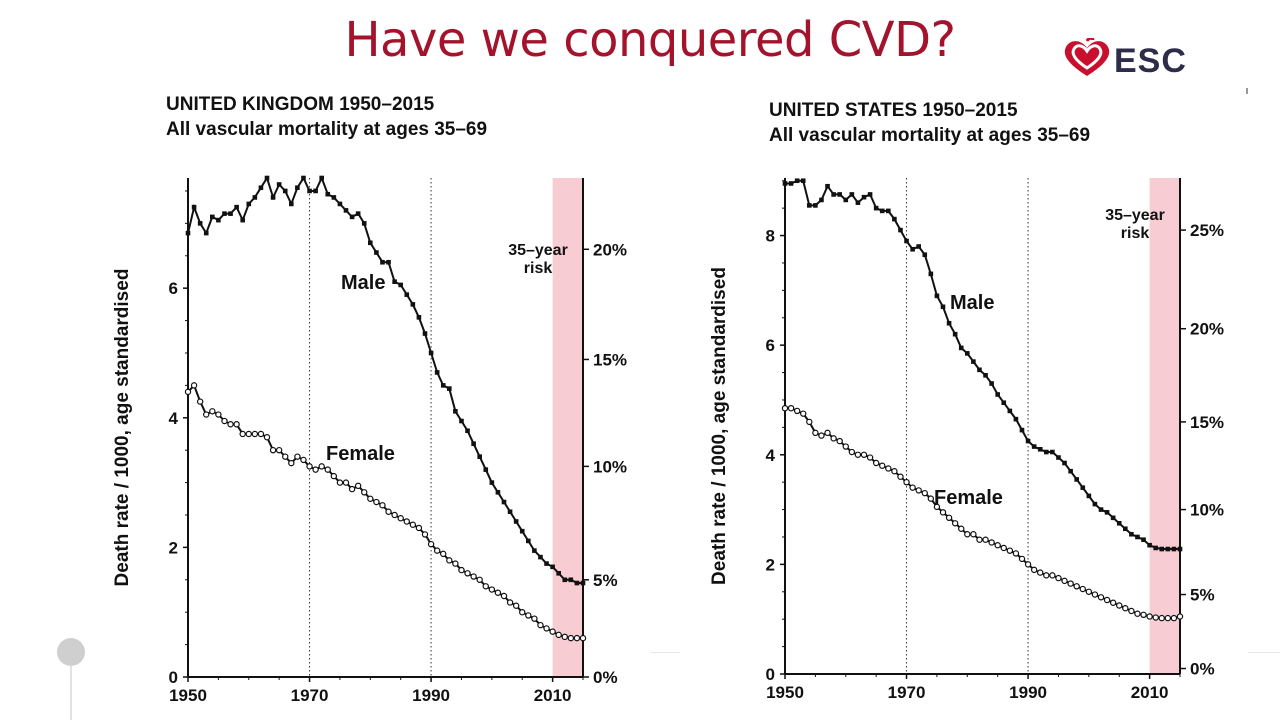 The width and height of the screenshot is (1280, 720). What do you see at coordinates (605, 580) in the screenshot?
I see `y2-tick-label: 5%` at bounding box center [605, 580].